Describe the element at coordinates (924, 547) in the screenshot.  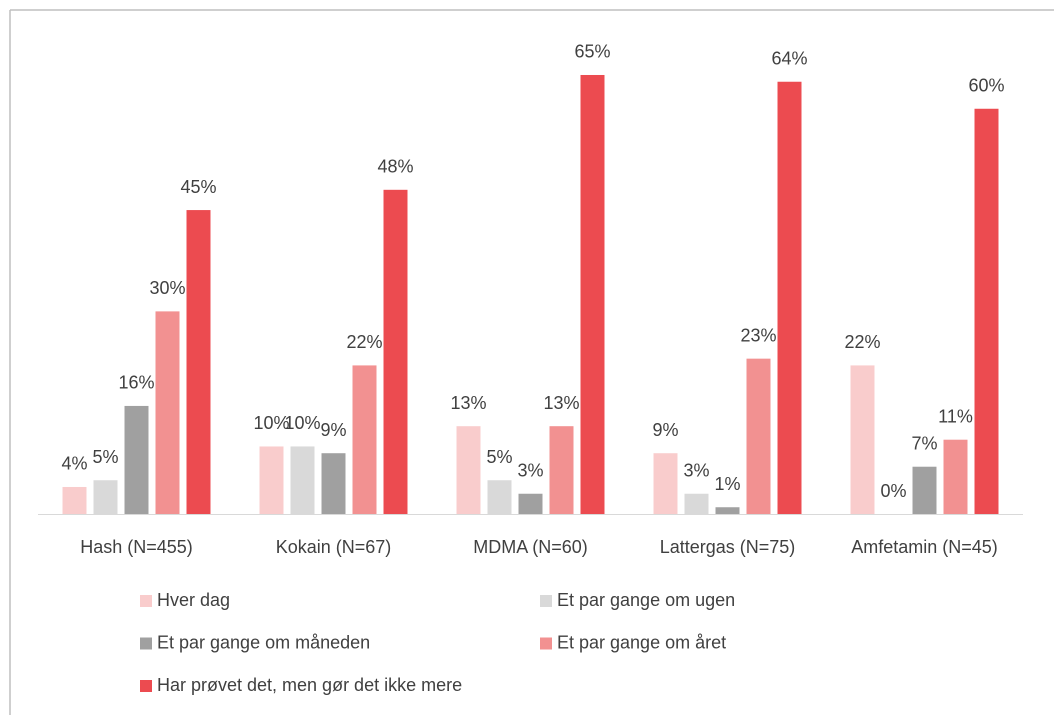
I see `x-tick-label: Amfetamin (N=45)` at that location.